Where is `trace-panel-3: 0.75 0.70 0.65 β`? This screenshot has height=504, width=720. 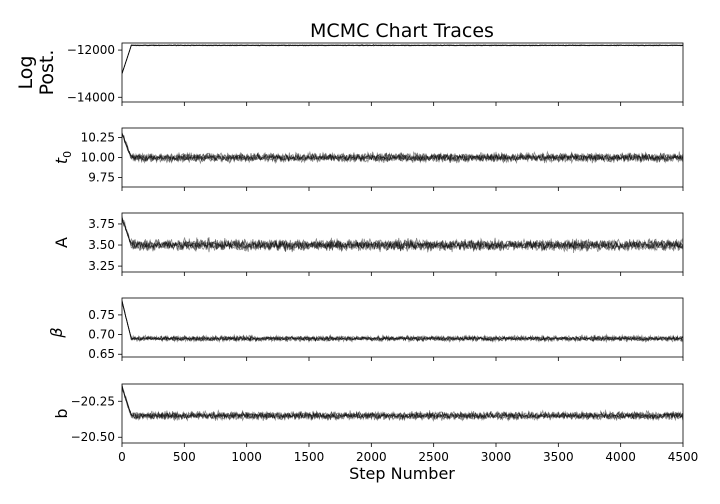
trace-panel-3: 0.75 0.70 0.65 β is located at coordinates (365, 329).